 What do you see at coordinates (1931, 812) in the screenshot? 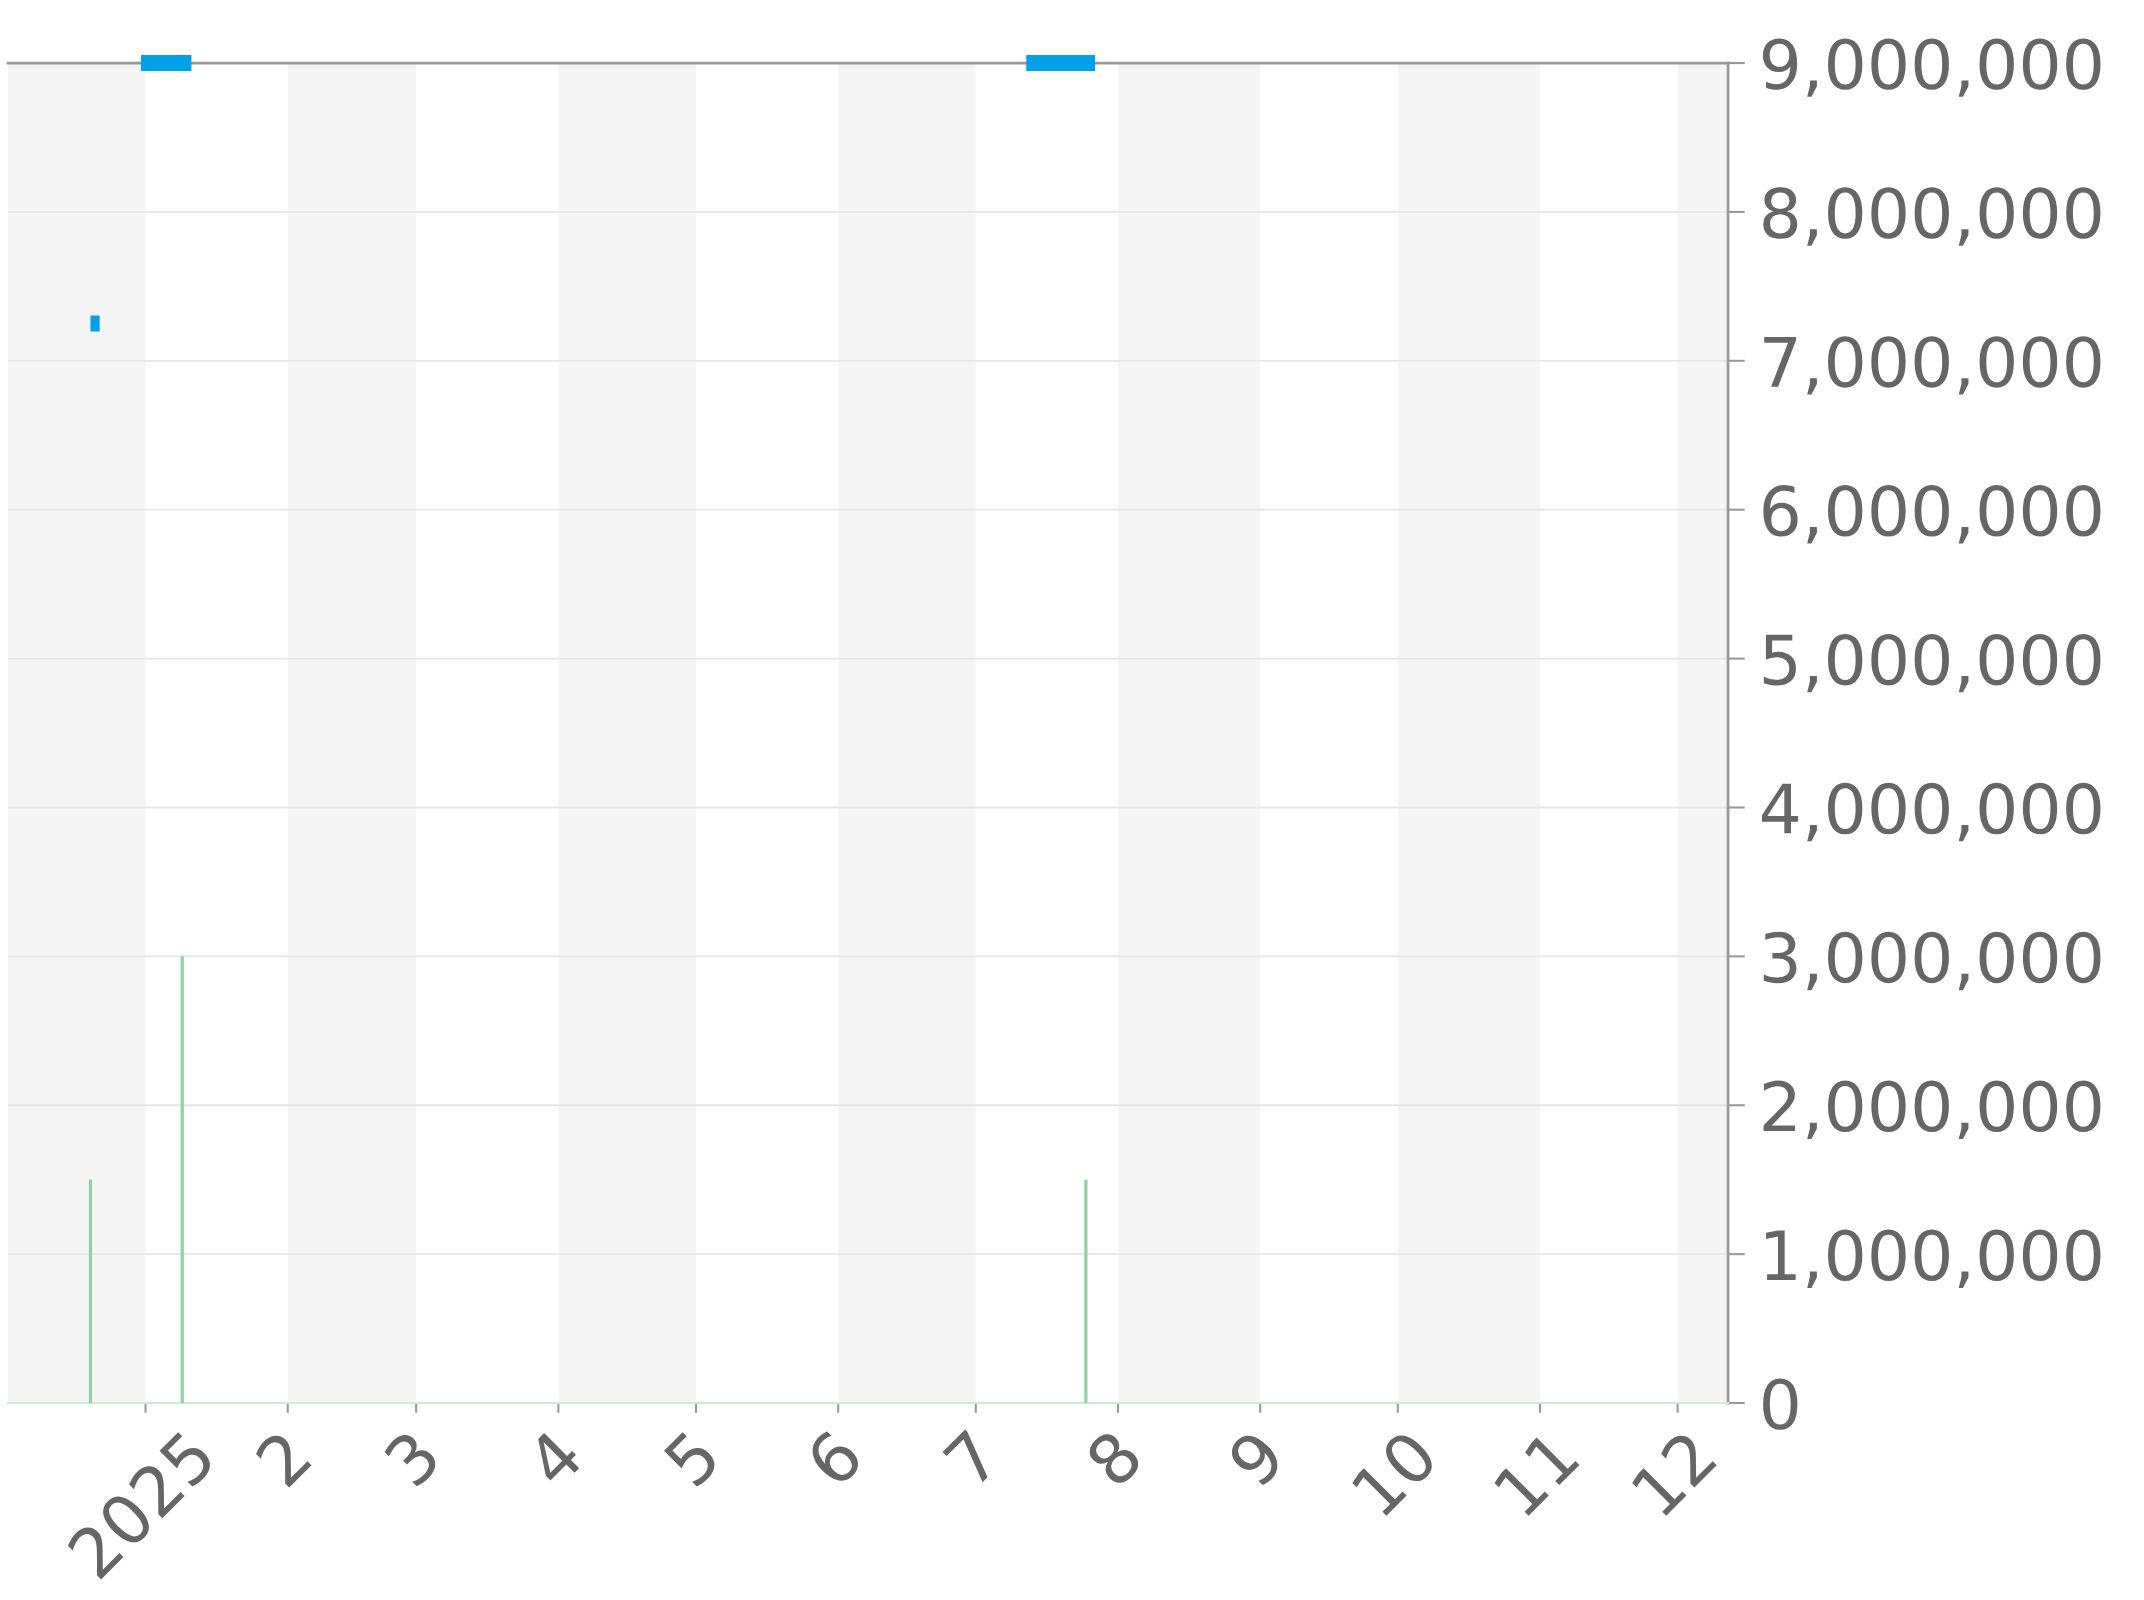
I see `y-tick-label: 4,000,000` at bounding box center [1931, 812].